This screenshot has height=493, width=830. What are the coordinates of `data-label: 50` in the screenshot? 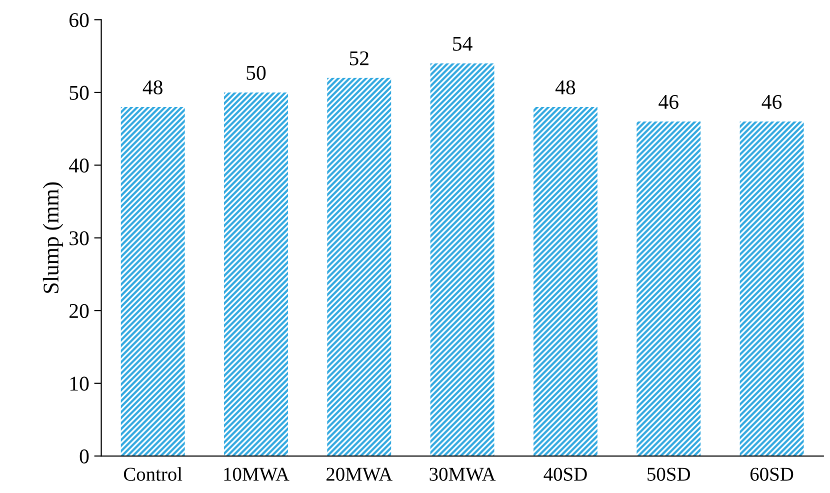 It's located at (256, 73).